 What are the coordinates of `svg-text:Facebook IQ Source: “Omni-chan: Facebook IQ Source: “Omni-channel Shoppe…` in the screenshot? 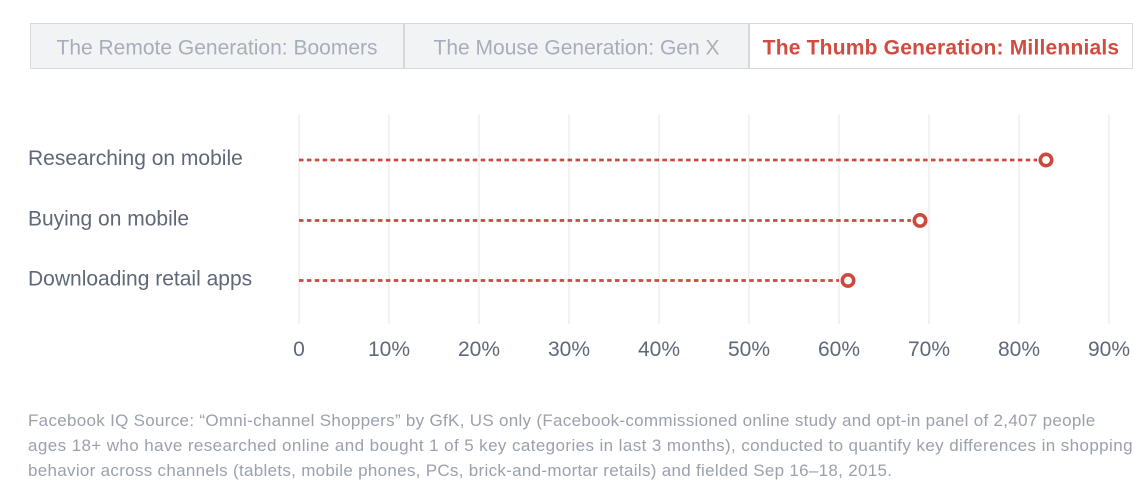 It's located at (561, 420).